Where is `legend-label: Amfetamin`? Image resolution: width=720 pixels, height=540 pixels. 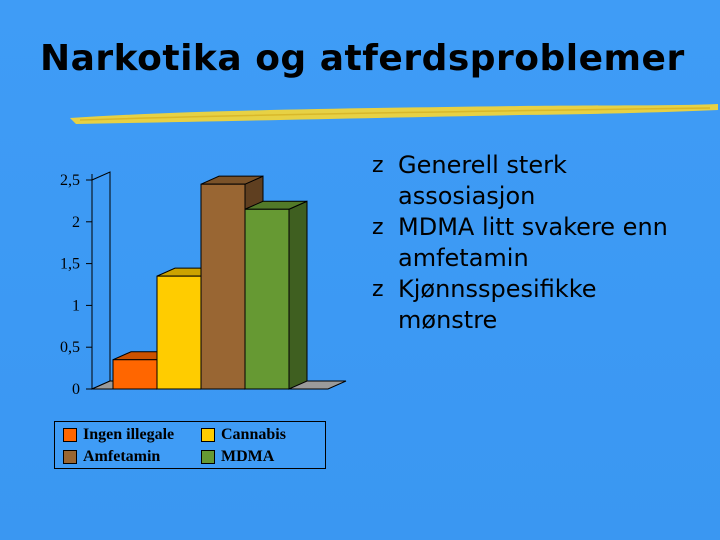
legend-label: Amfetamin is located at coordinates (122, 456).